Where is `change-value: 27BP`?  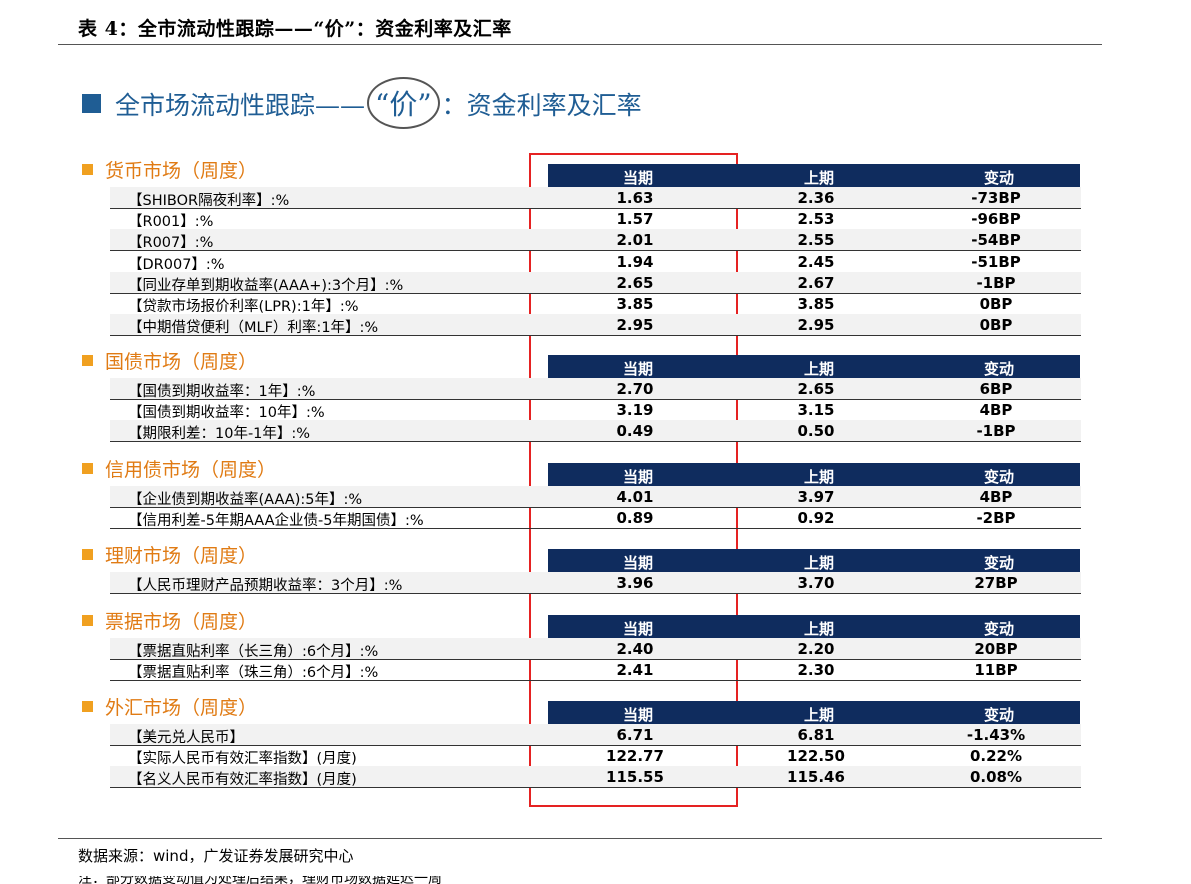
change-value: 27BP is located at coordinates (996, 583).